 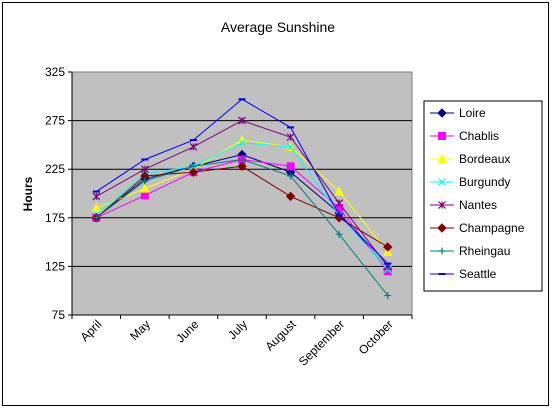 What do you see at coordinates (376, 337) in the screenshot?
I see `x-tick-label: October` at bounding box center [376, 337].